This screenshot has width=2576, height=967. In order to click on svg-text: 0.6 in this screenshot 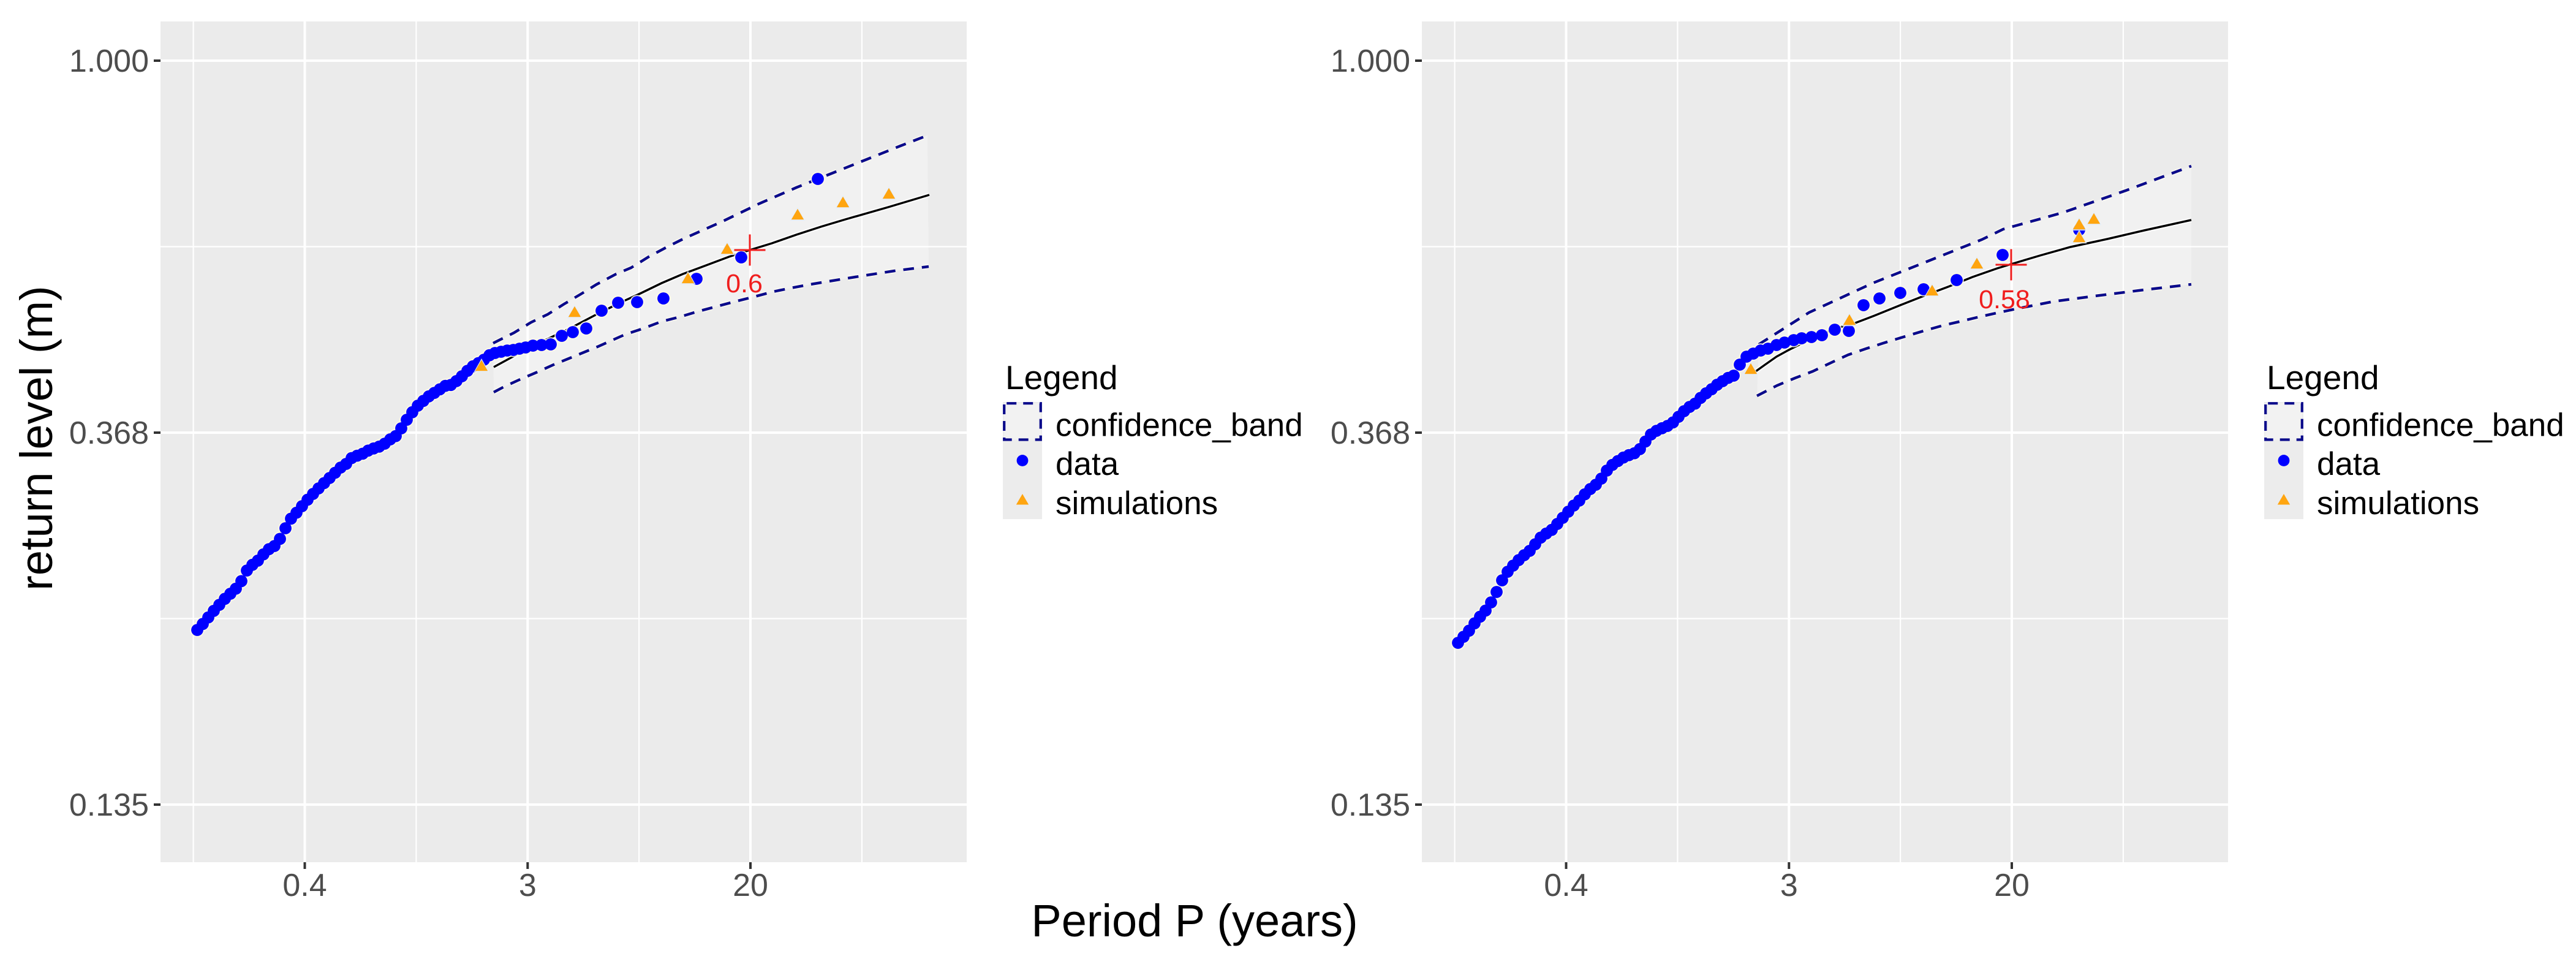, I will do `click(744, 283)`.